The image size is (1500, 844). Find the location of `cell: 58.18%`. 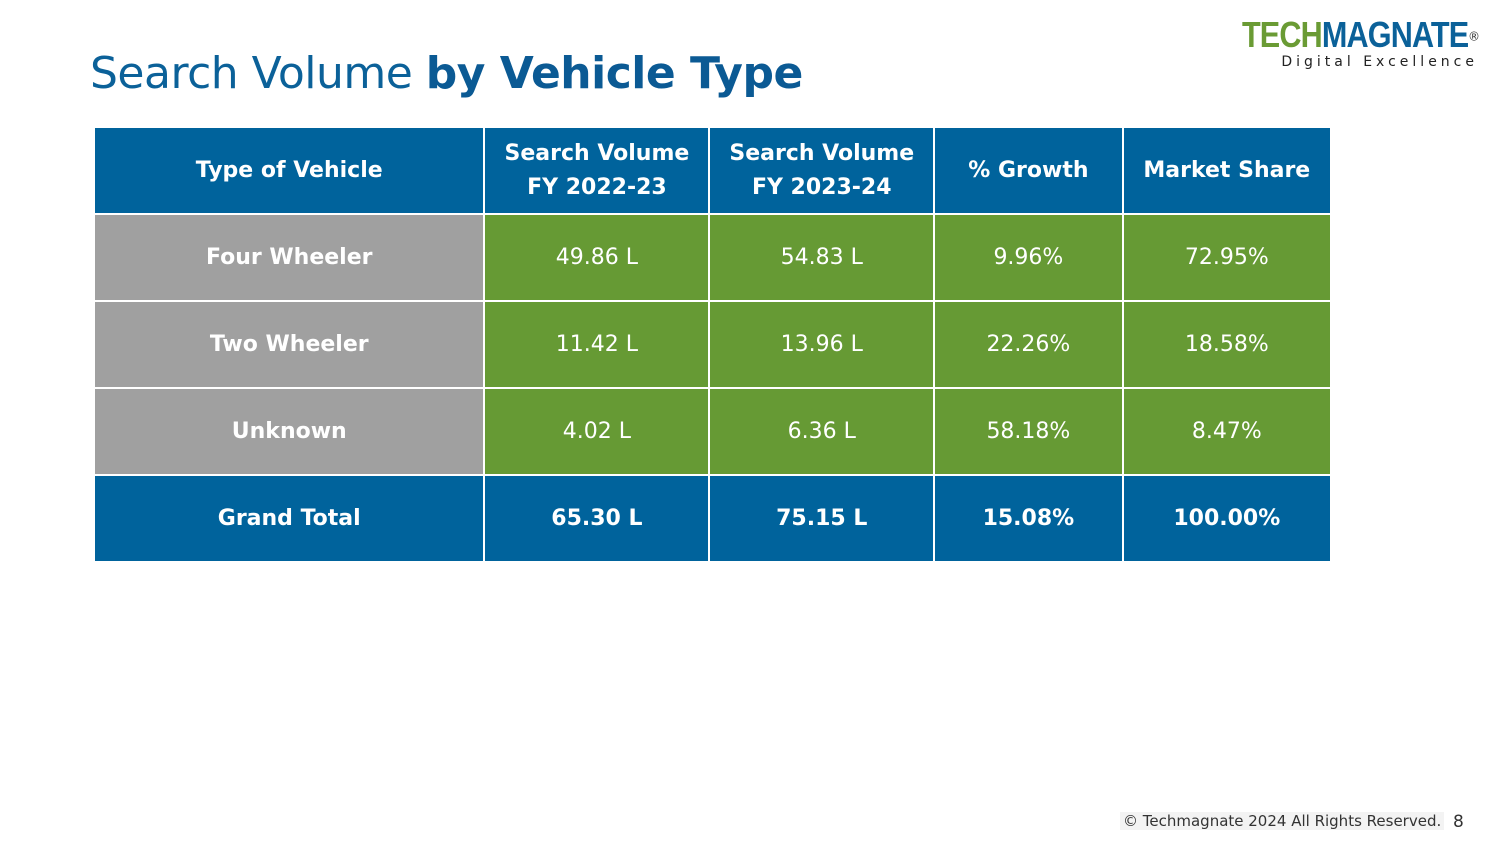

cell: 58.18% is located at coordinates (1028, 431).